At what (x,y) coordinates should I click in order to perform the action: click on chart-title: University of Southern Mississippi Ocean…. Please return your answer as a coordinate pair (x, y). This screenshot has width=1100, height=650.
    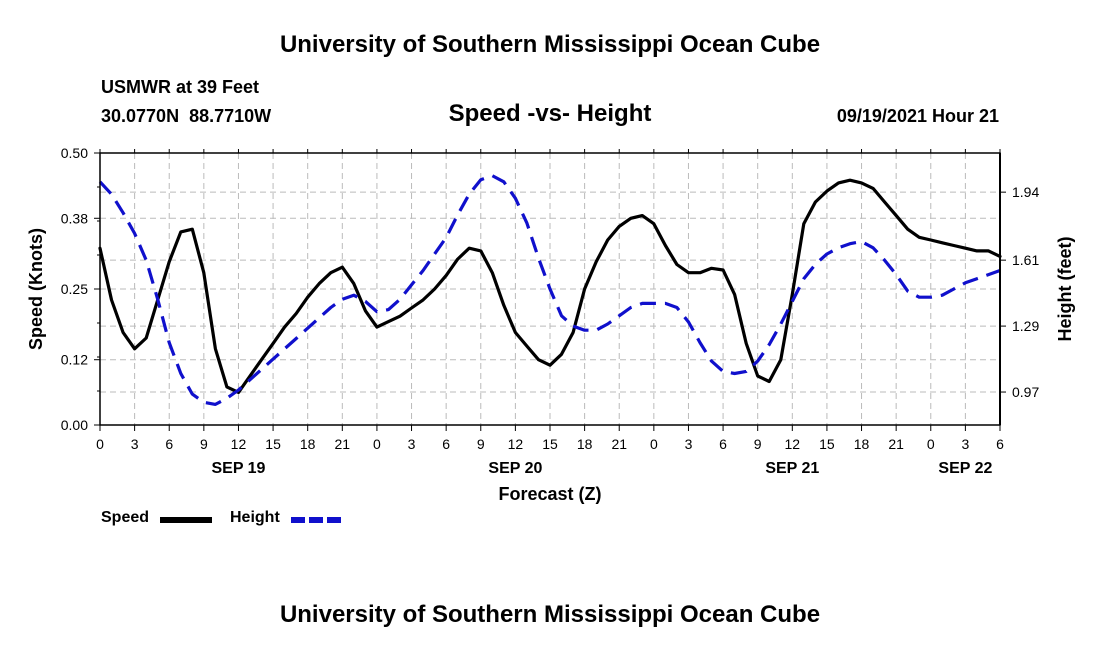
    Looking at the image, I should click on (550, 44).